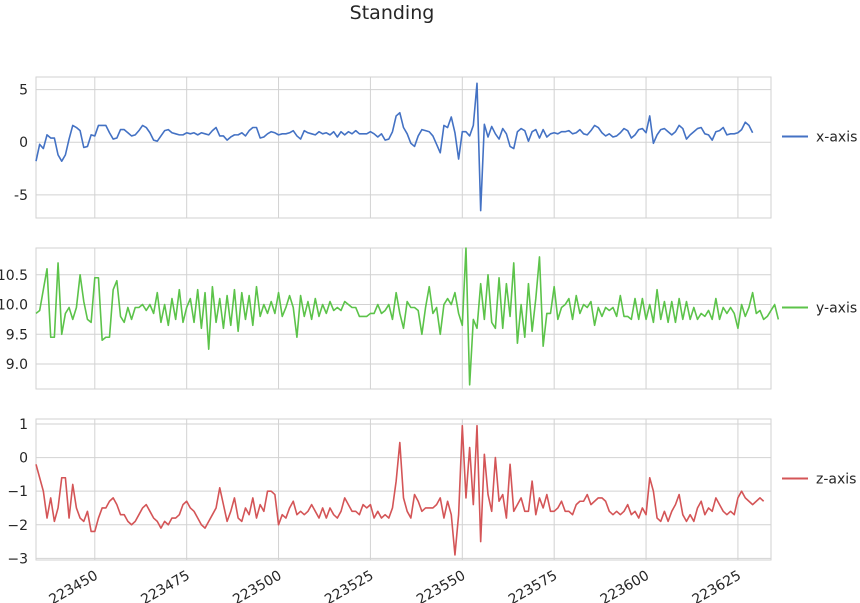 The image size is (860, 603). What do you see at coordinates (257, 585) in the screenshot?
I see `x-tick-label-2: 223500` at bounding box center [257, 585].